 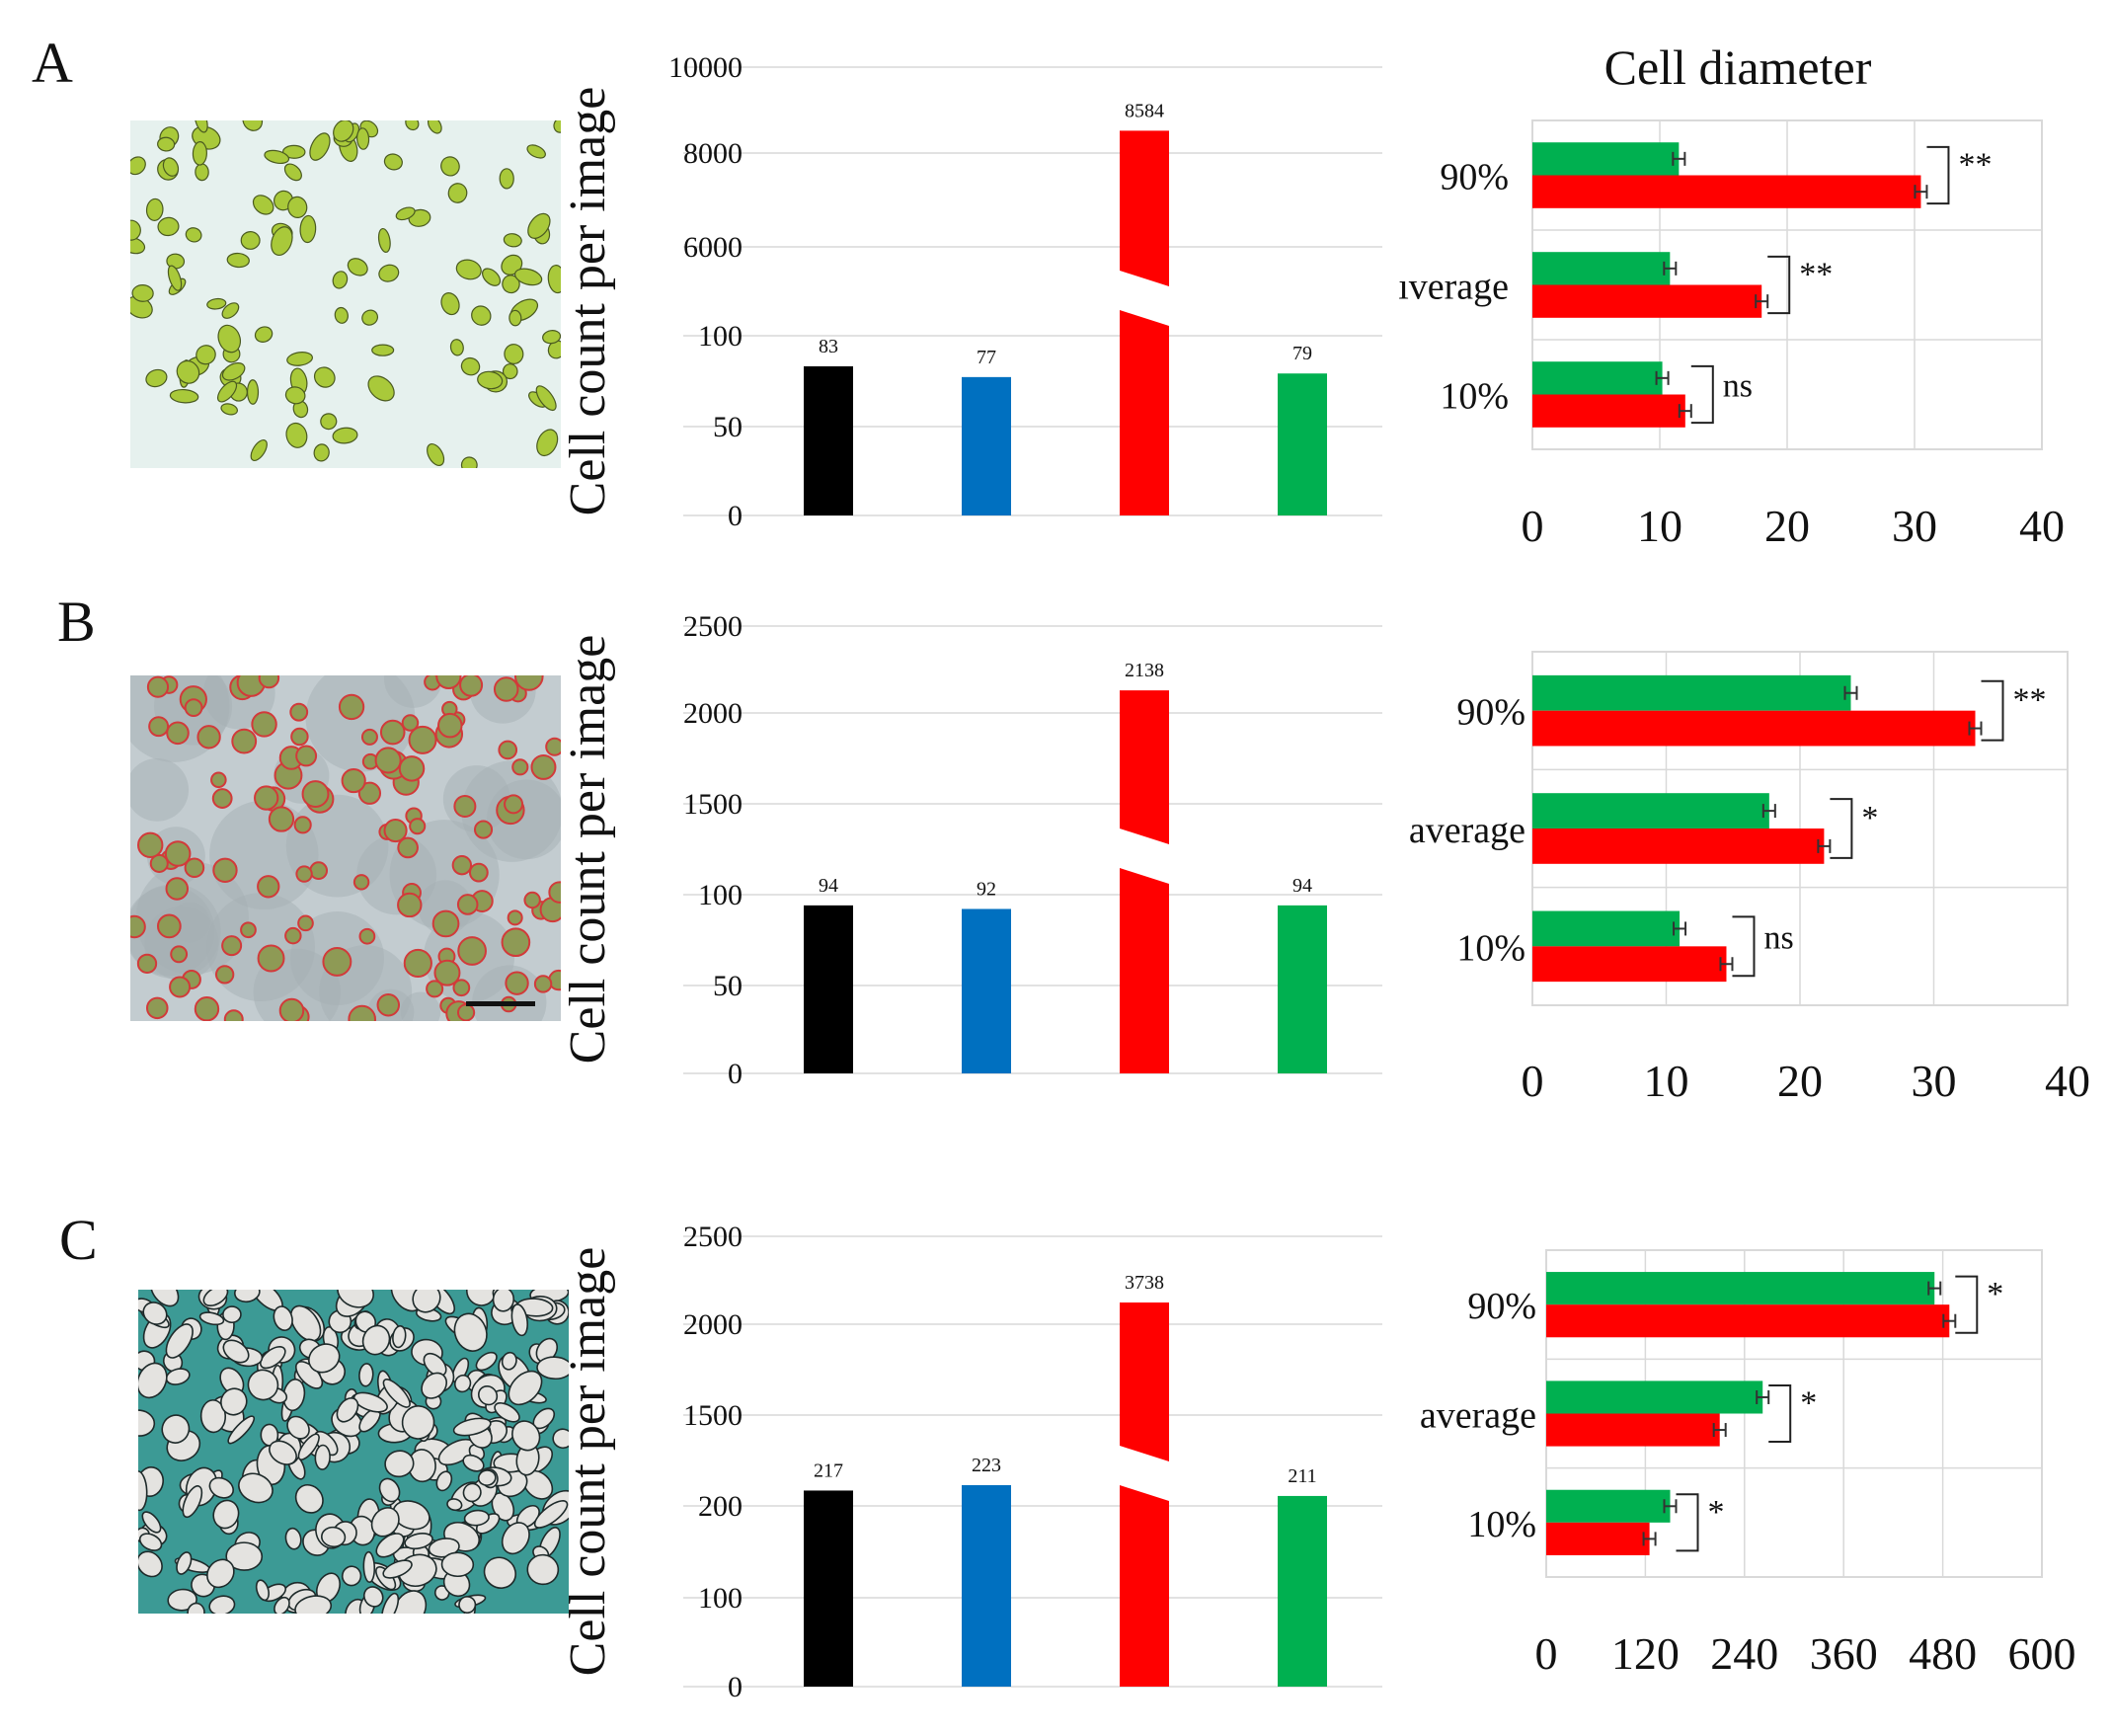 I want to click on x-tick-label: 120, so click(x=1645, y=1653).